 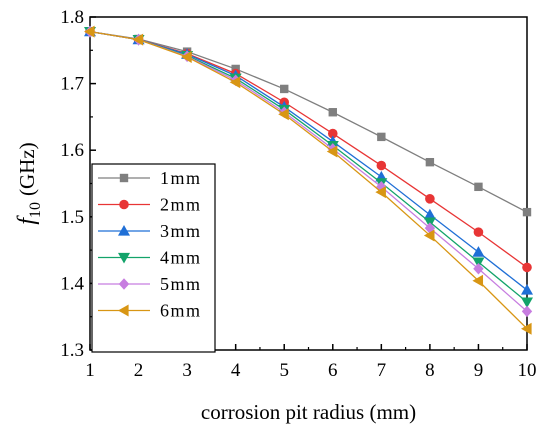 What do you see at coordinates (236, 370) in the screenshot?
I see `x-tick-label: 4` at bounding box center [236, 370].